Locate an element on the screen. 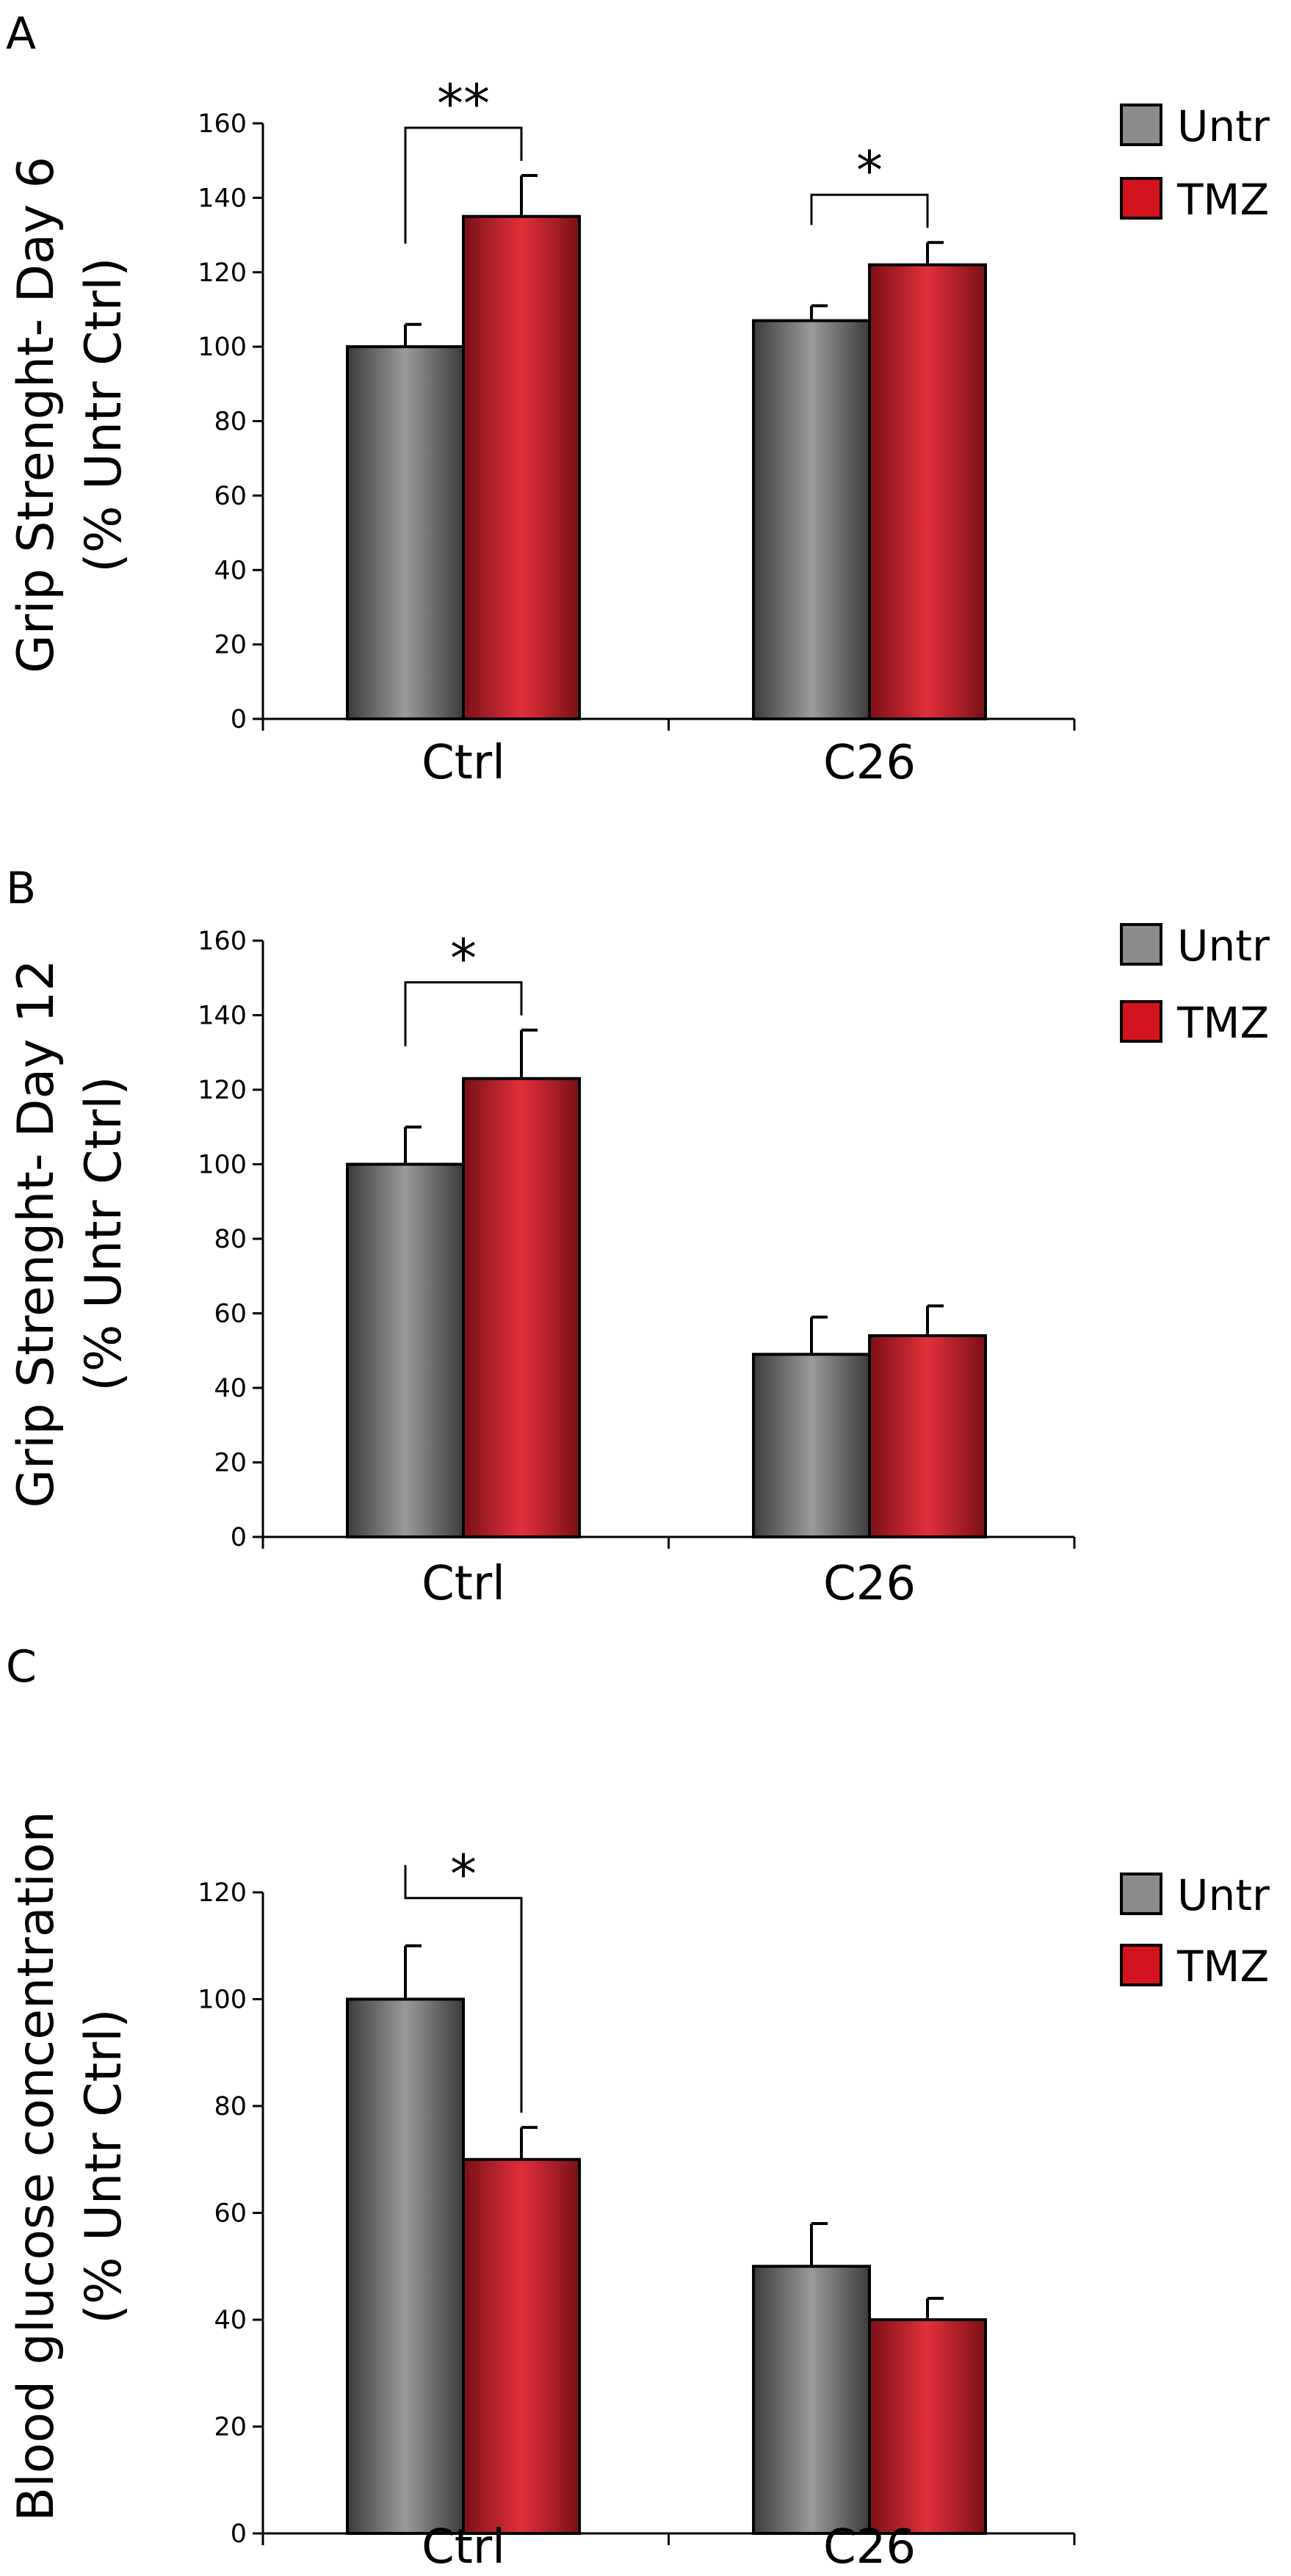 The height and width of the screenshot is (2576, 1291). significance-marker: ** is located at coordinates (463, 103).